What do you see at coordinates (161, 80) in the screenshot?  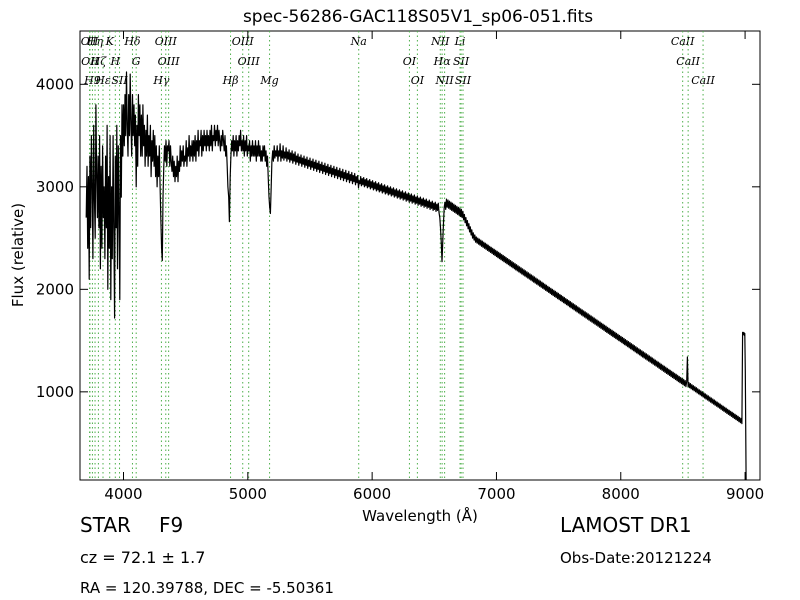 I see `line-label-11: Hγ` at bounding box center [161, 80].